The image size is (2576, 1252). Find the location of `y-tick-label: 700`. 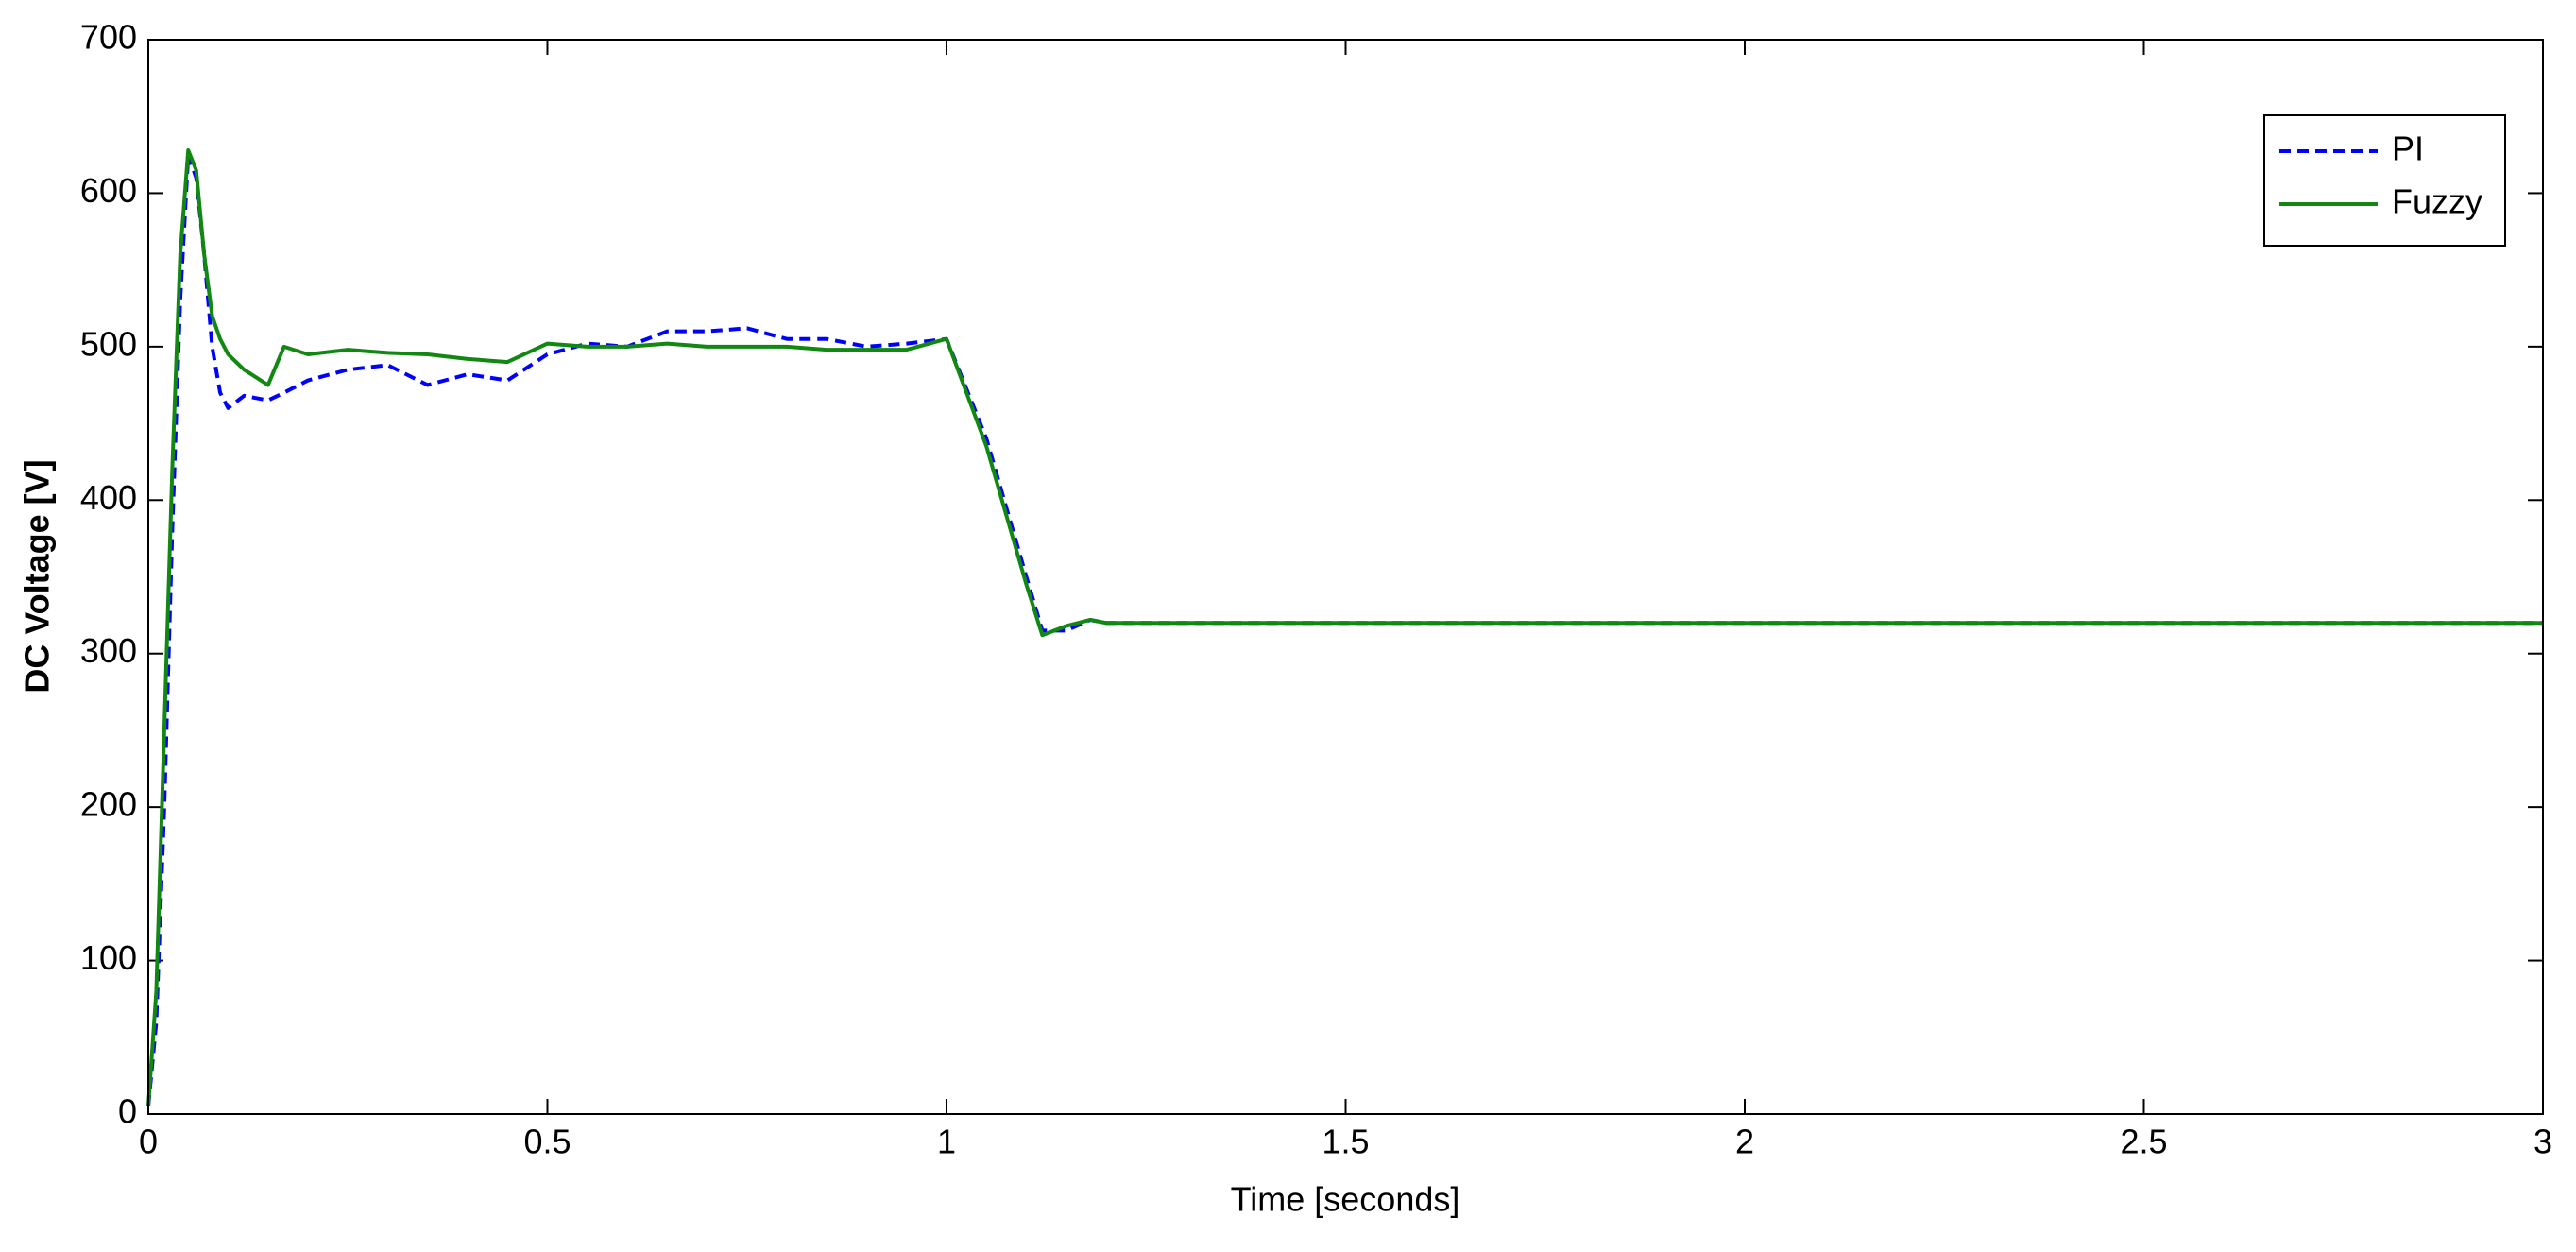

y-tick-label: 700 is located at coordinates (109, 37).